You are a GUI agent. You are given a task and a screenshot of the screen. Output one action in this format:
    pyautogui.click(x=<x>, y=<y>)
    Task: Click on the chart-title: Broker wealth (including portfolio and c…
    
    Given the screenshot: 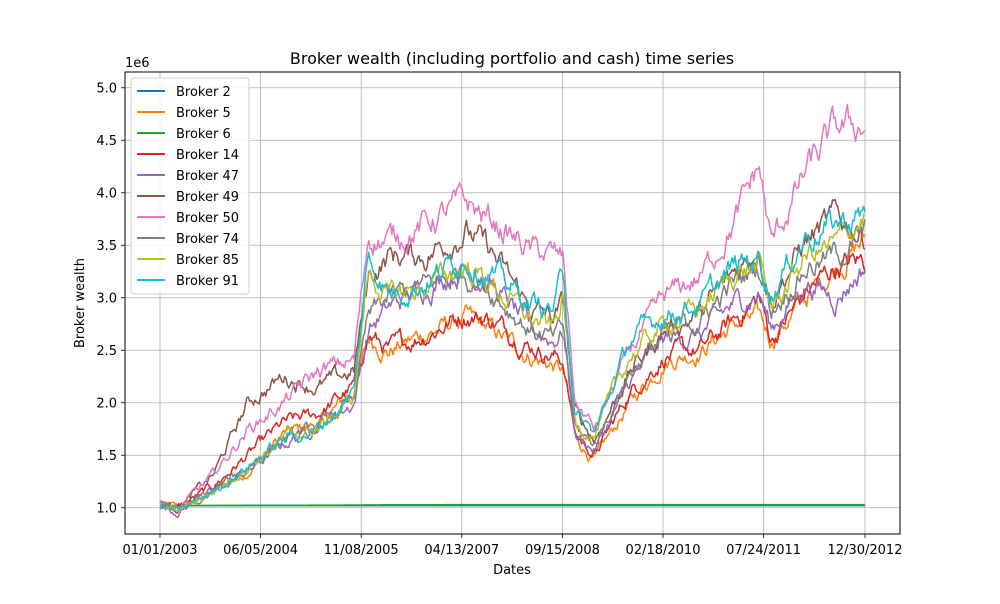 What is the action you would take?
    pyautogui.click(x=512, y=58)
    